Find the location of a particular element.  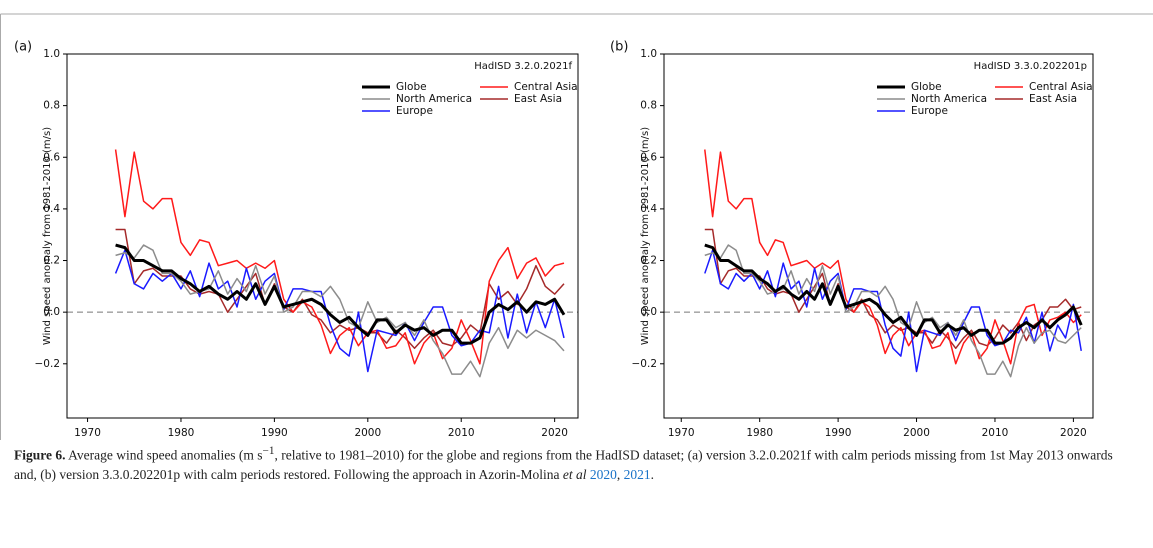

caption-sup: −1 is located at coordinates (268, 451).